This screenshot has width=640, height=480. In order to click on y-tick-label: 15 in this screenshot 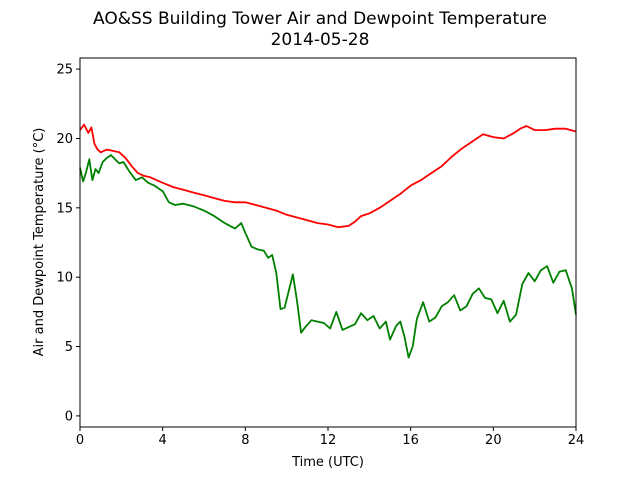, I will do `click(64, 208)`.